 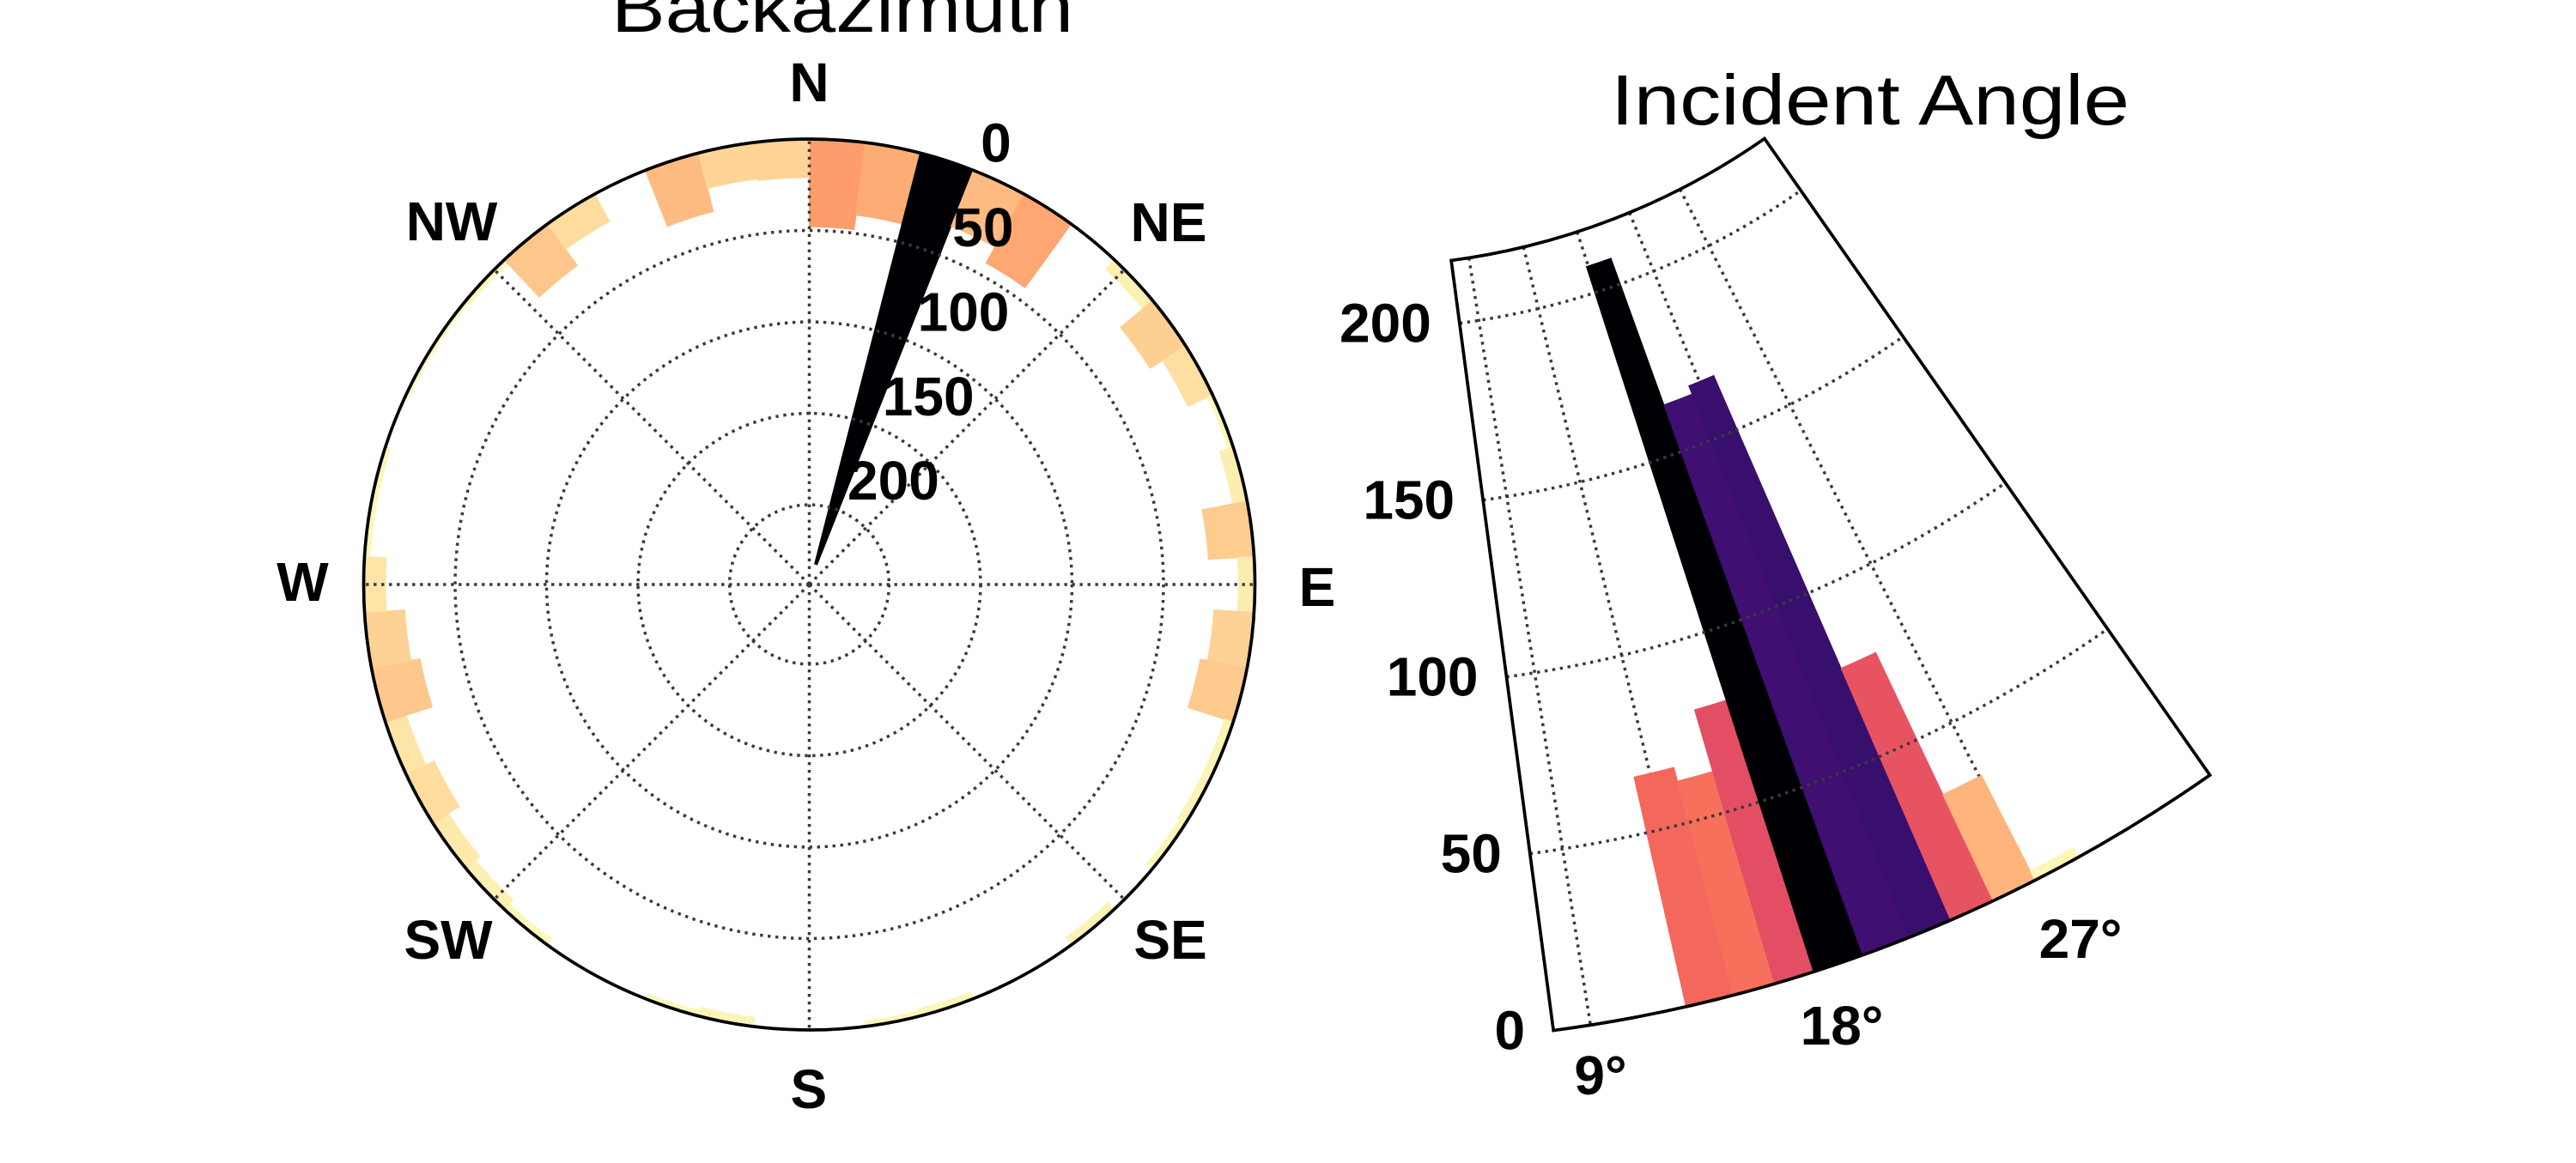 What do you see at coordinates (809, 82) in the screenshot?
I see `svg-text: N` at bounding box center [809, 82].